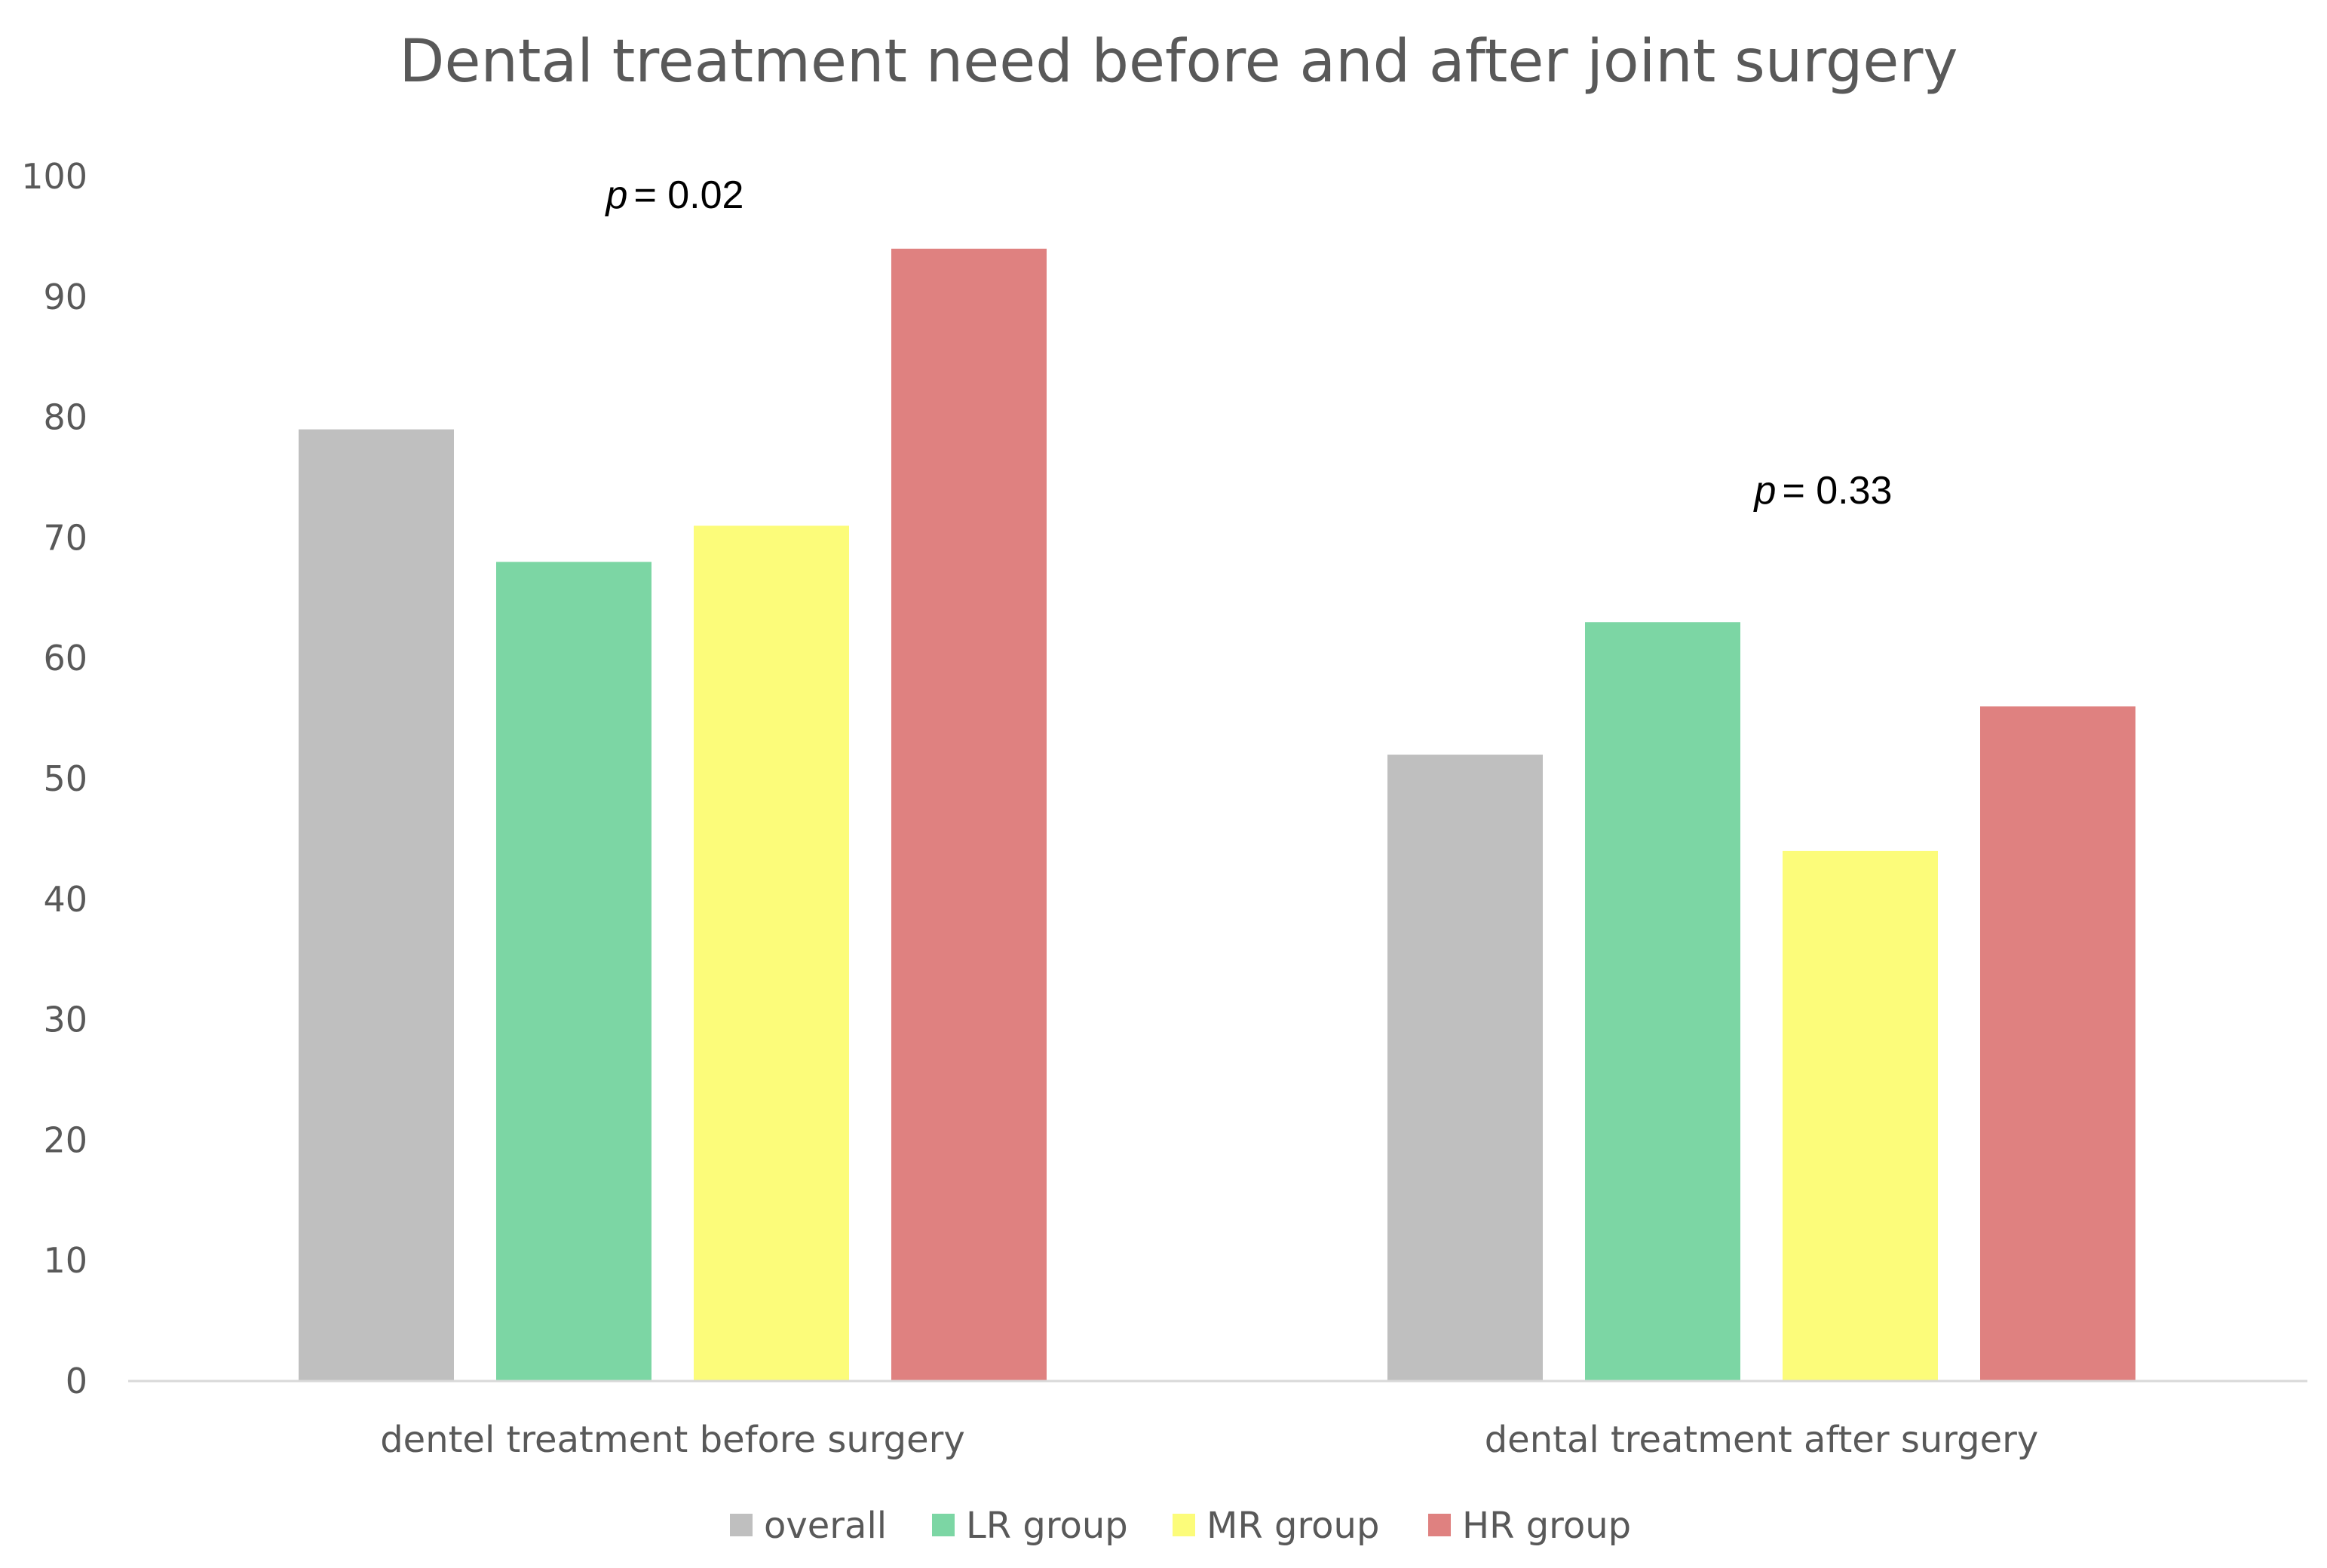 The image size is (2327, 1568). Describe the element at coordinates (672, 1440) in the screenshot. I see `category-label: dentel treatment before surgery` at that location.